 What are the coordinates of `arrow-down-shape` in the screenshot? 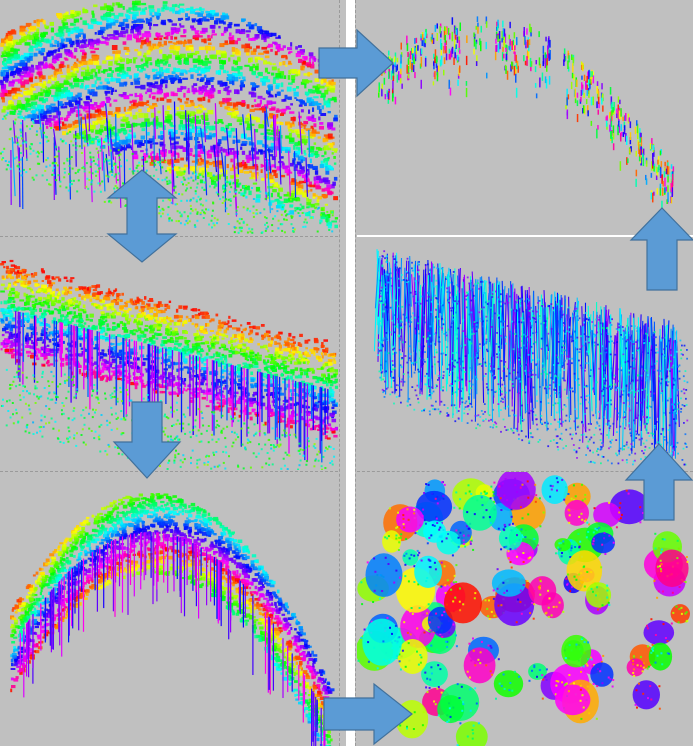 It's located at (147, 440).